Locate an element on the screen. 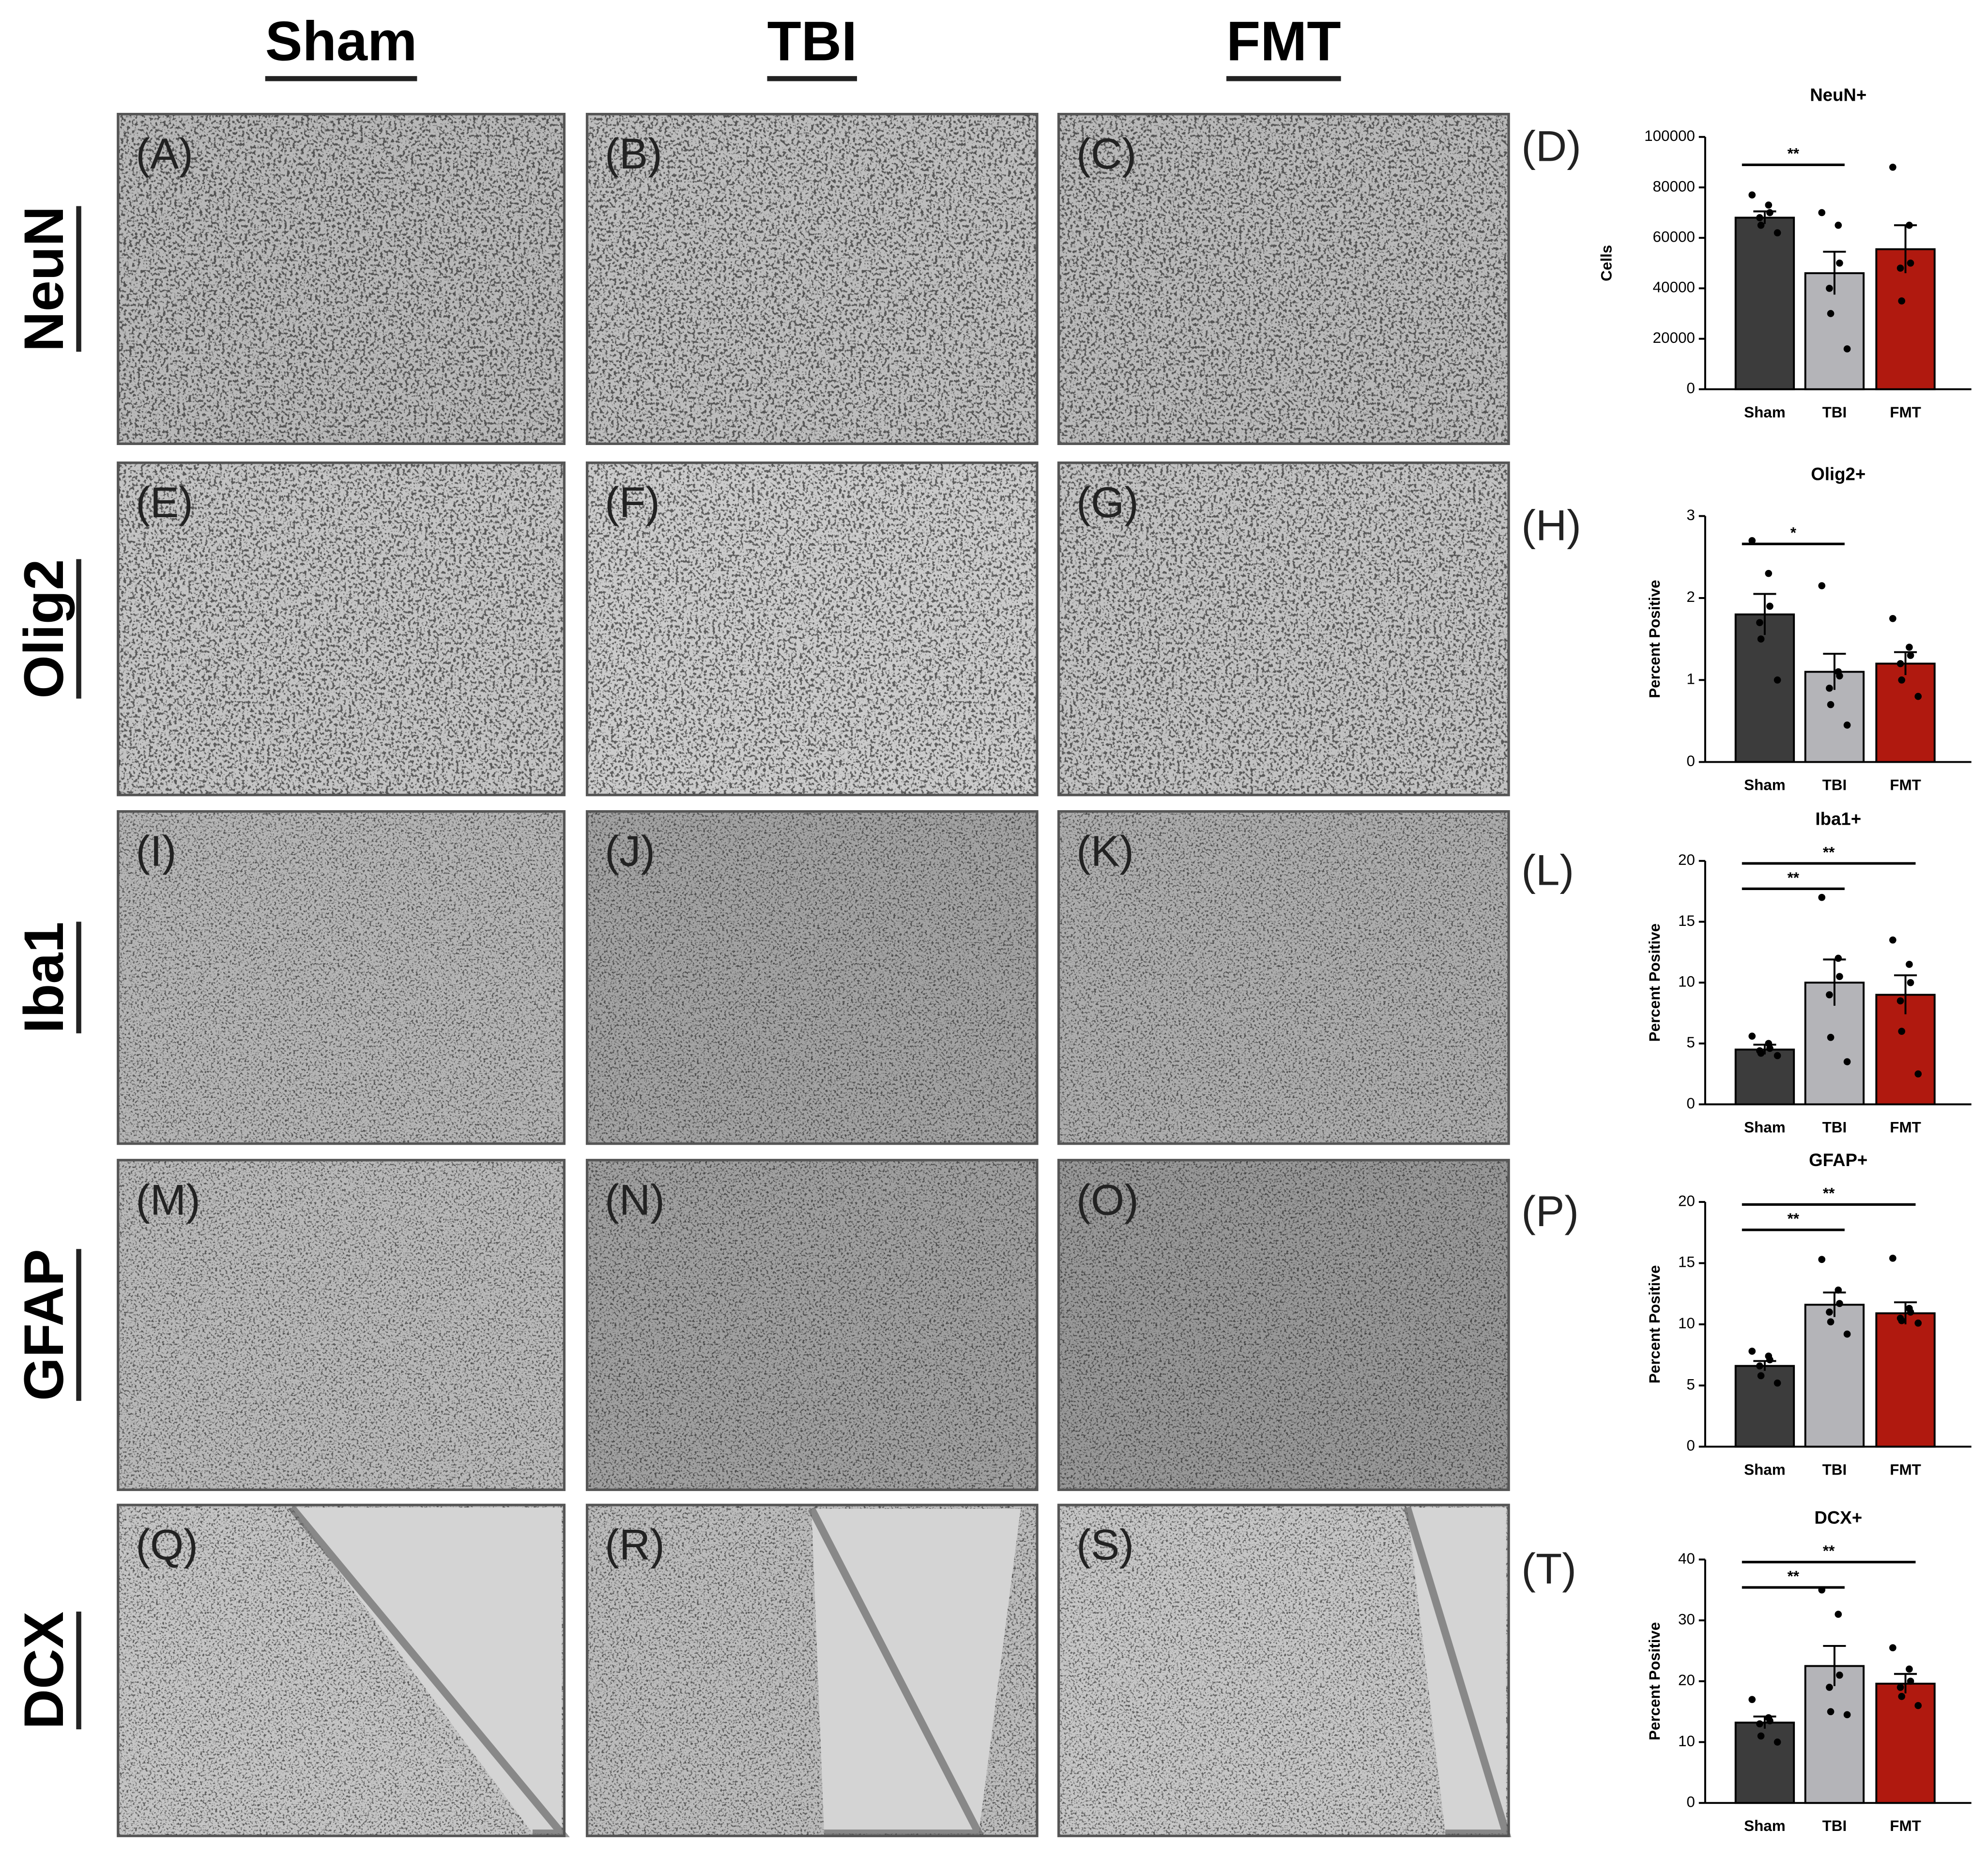 This screenshot has height=1860, width=1988. row-label: Iba1 is located at coordinates (47, 977).